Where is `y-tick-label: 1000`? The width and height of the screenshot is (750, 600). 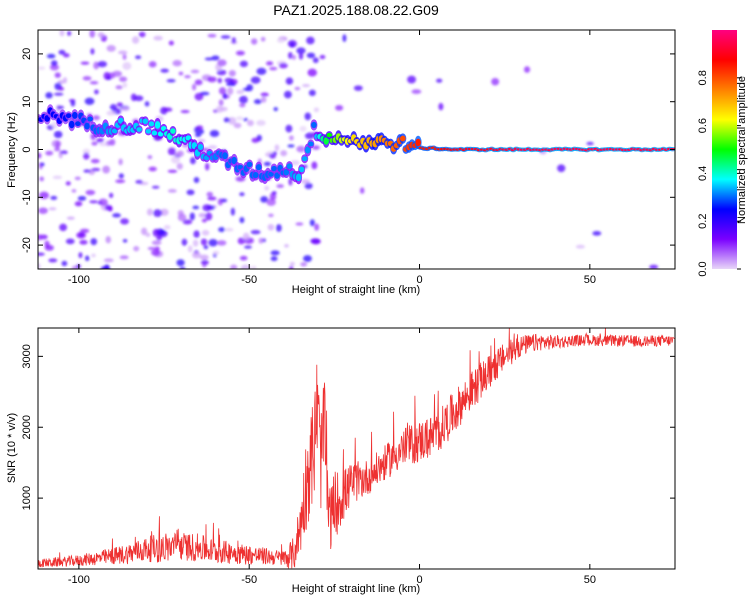
y-tick-label: 1000 is located at coordinates (27, 498).